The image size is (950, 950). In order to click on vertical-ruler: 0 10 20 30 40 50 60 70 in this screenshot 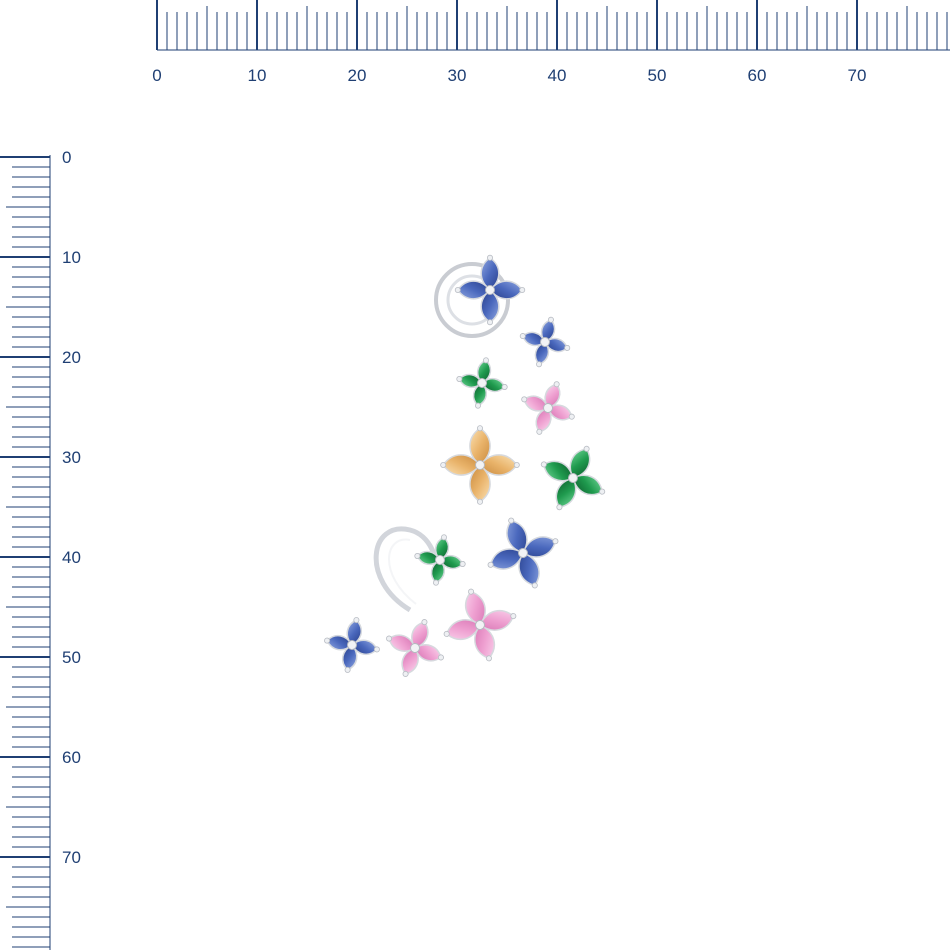, I will do `click(40, 549)`.